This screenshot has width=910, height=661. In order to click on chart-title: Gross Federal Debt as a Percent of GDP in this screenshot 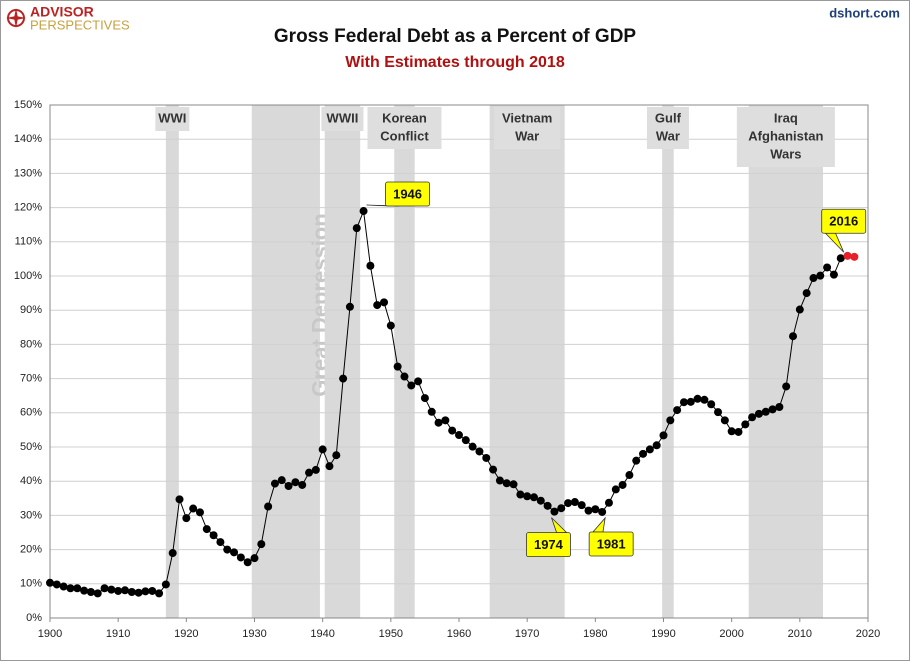, I will do `click(455, 36)`.